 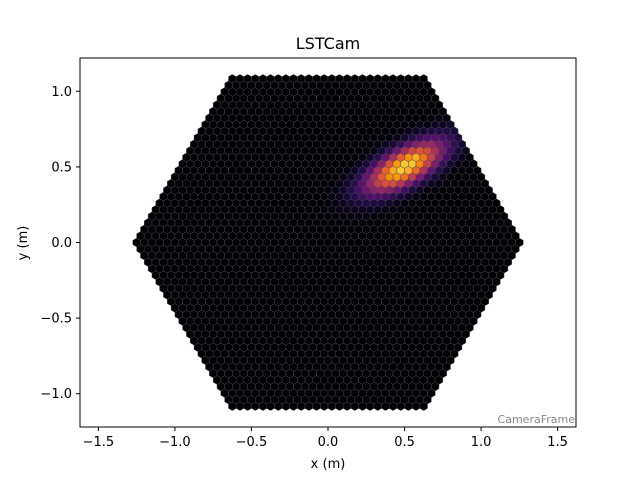 I want to click on x-tick-label: −1.5, so click(x=99, y=442).